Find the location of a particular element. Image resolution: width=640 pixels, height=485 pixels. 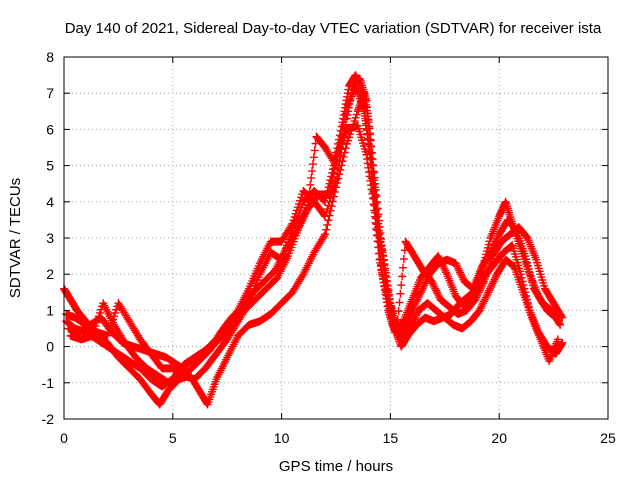

y-tick-label: 5 is located at coordinates (50, 166).